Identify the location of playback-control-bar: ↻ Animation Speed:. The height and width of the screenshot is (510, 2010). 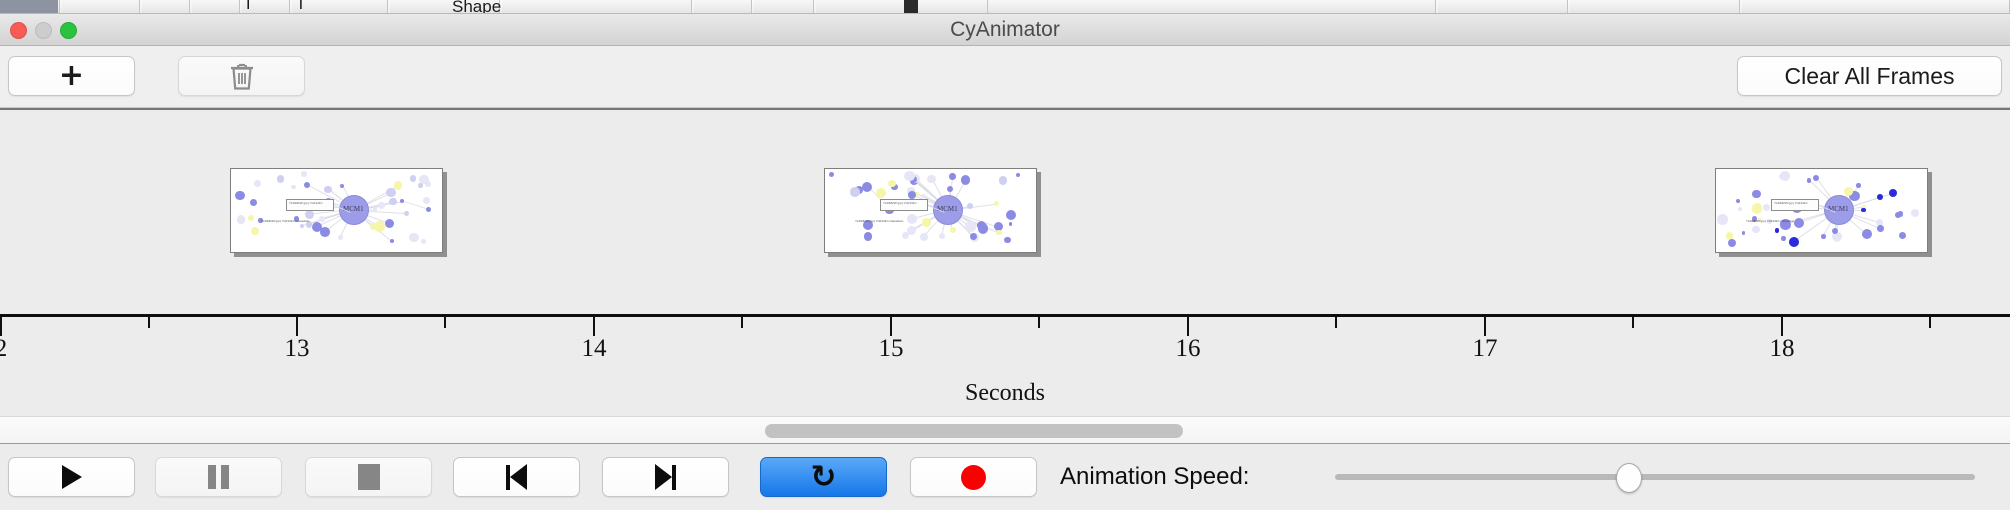
(1005, 477).